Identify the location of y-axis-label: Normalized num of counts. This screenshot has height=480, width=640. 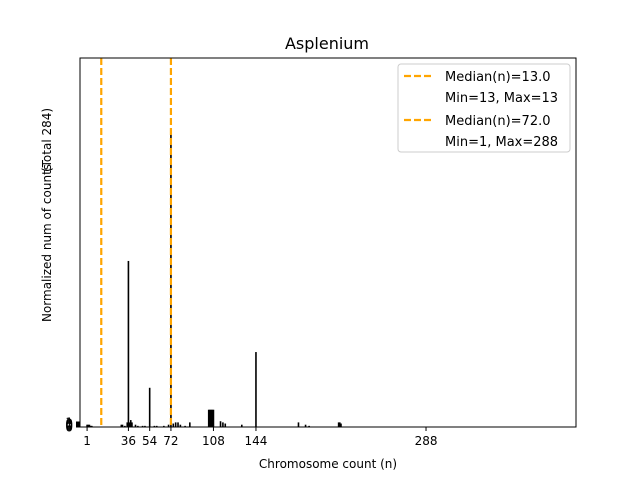
(47, 243).